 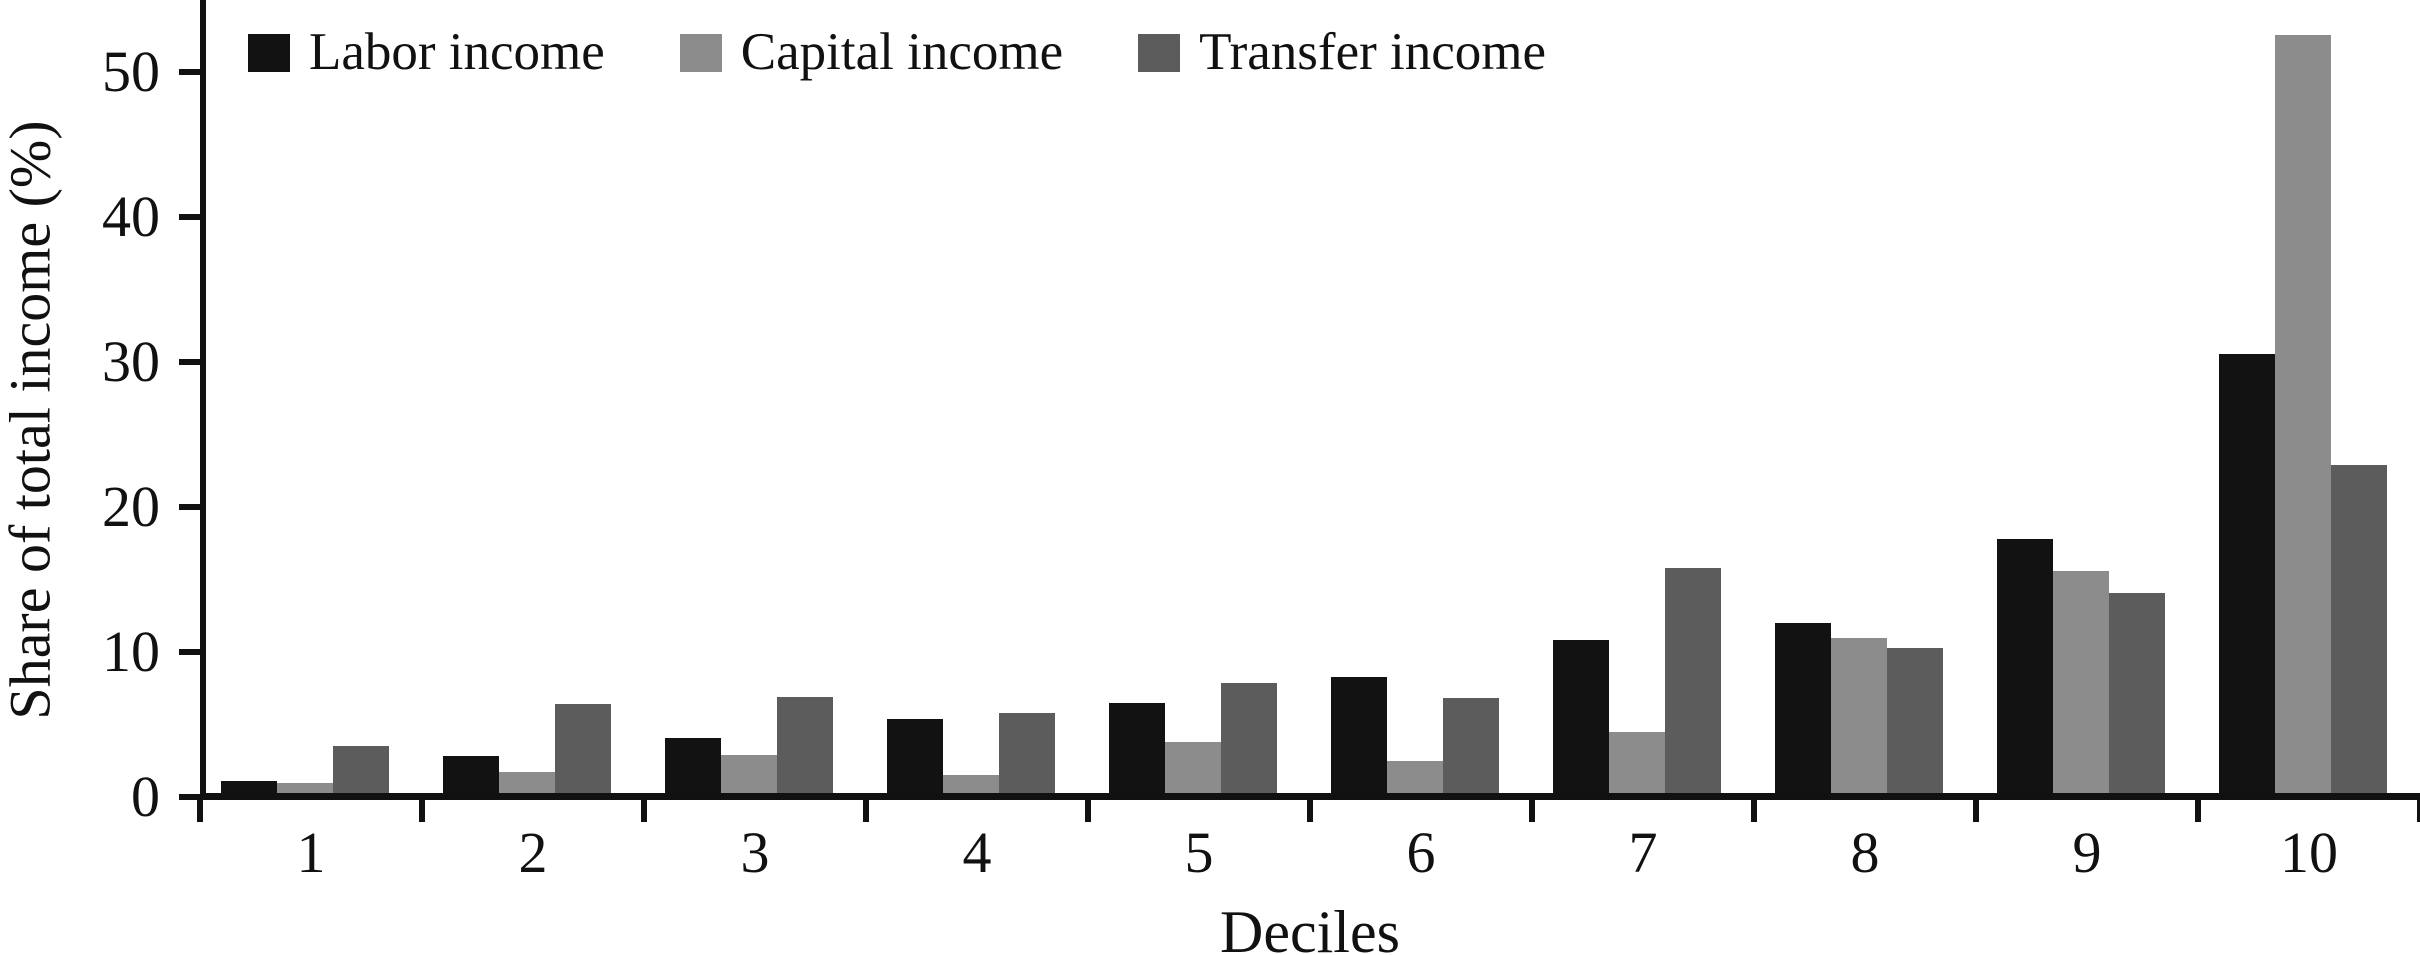 What do you see at coordinates (203, 400) in the screenshot?
I see `y-axis-line` at bounding box center [203, 400].